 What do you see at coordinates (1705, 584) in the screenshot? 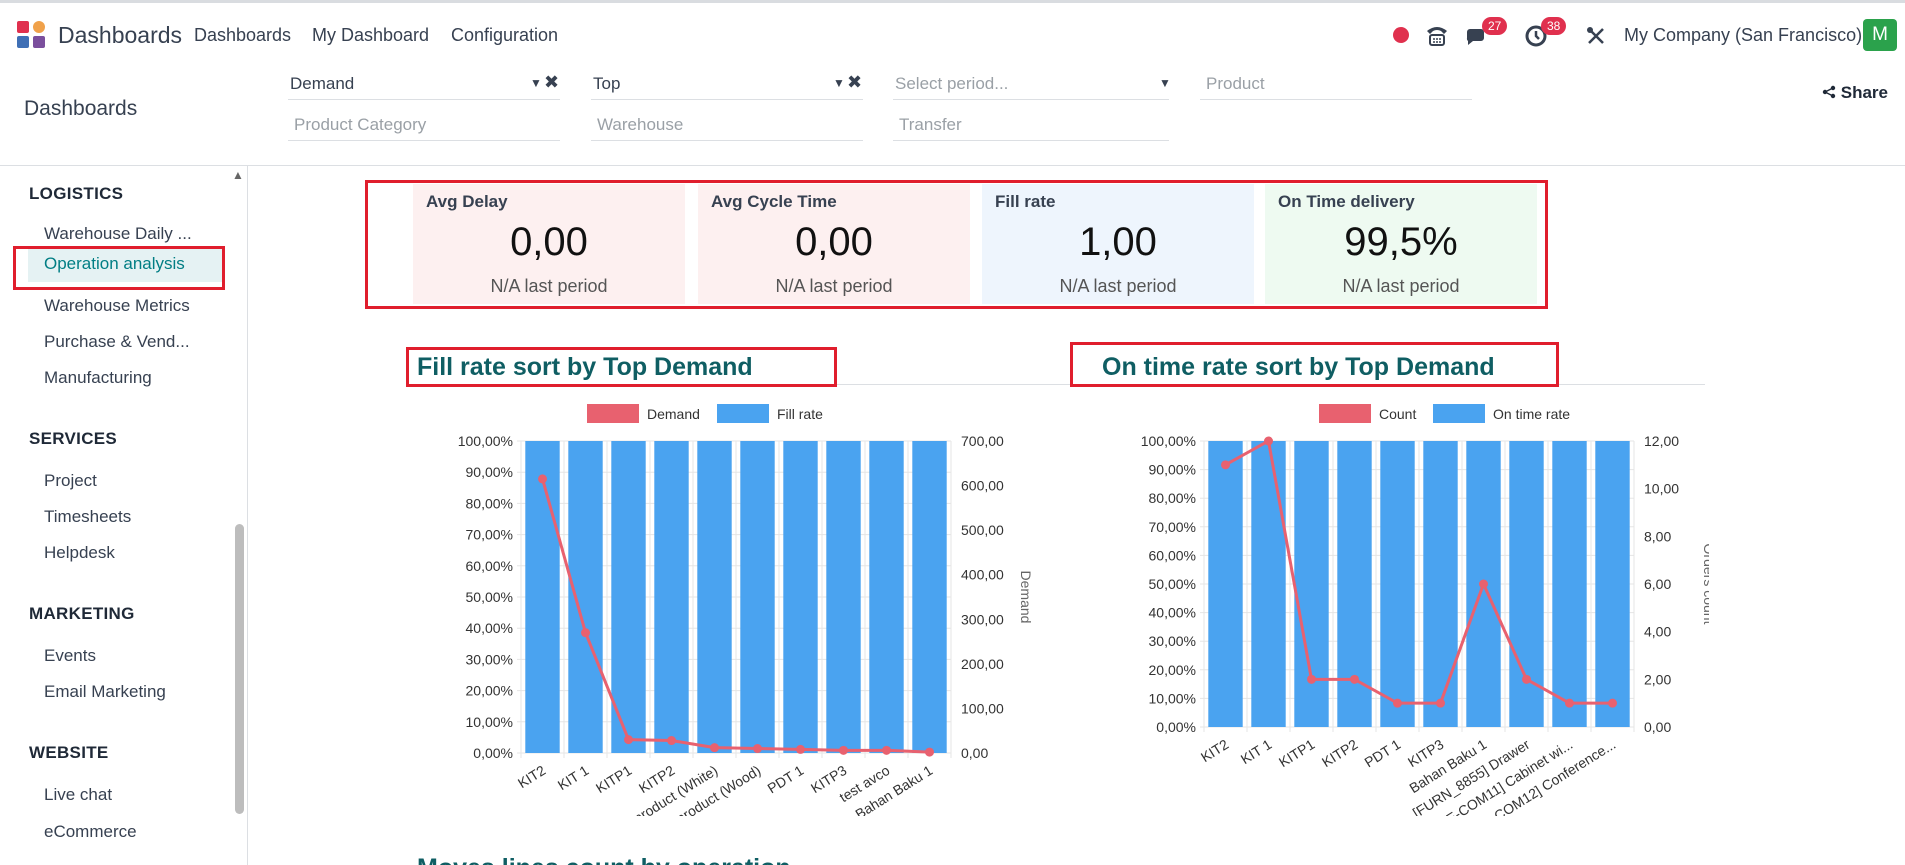
I see `y-right-axis-label: Orders count` at bounding box center [1705, 584].